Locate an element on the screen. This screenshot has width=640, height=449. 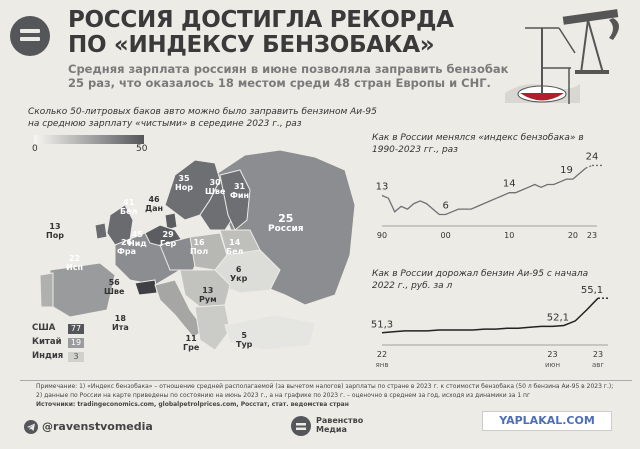
country-tur: 5 Тур is located at coordinates (244, 340).